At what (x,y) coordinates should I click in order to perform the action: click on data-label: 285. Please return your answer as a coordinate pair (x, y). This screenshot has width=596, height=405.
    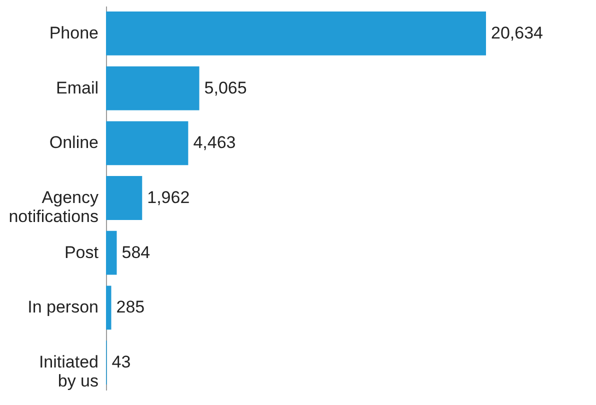
    Looking at the image, I should click on (130, 307).